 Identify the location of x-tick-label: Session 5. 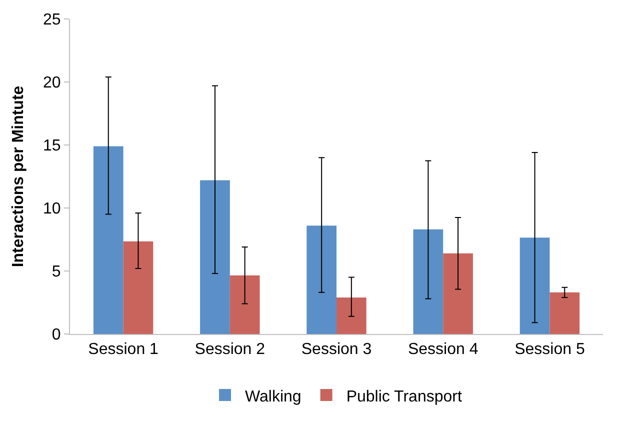
(549, 349).